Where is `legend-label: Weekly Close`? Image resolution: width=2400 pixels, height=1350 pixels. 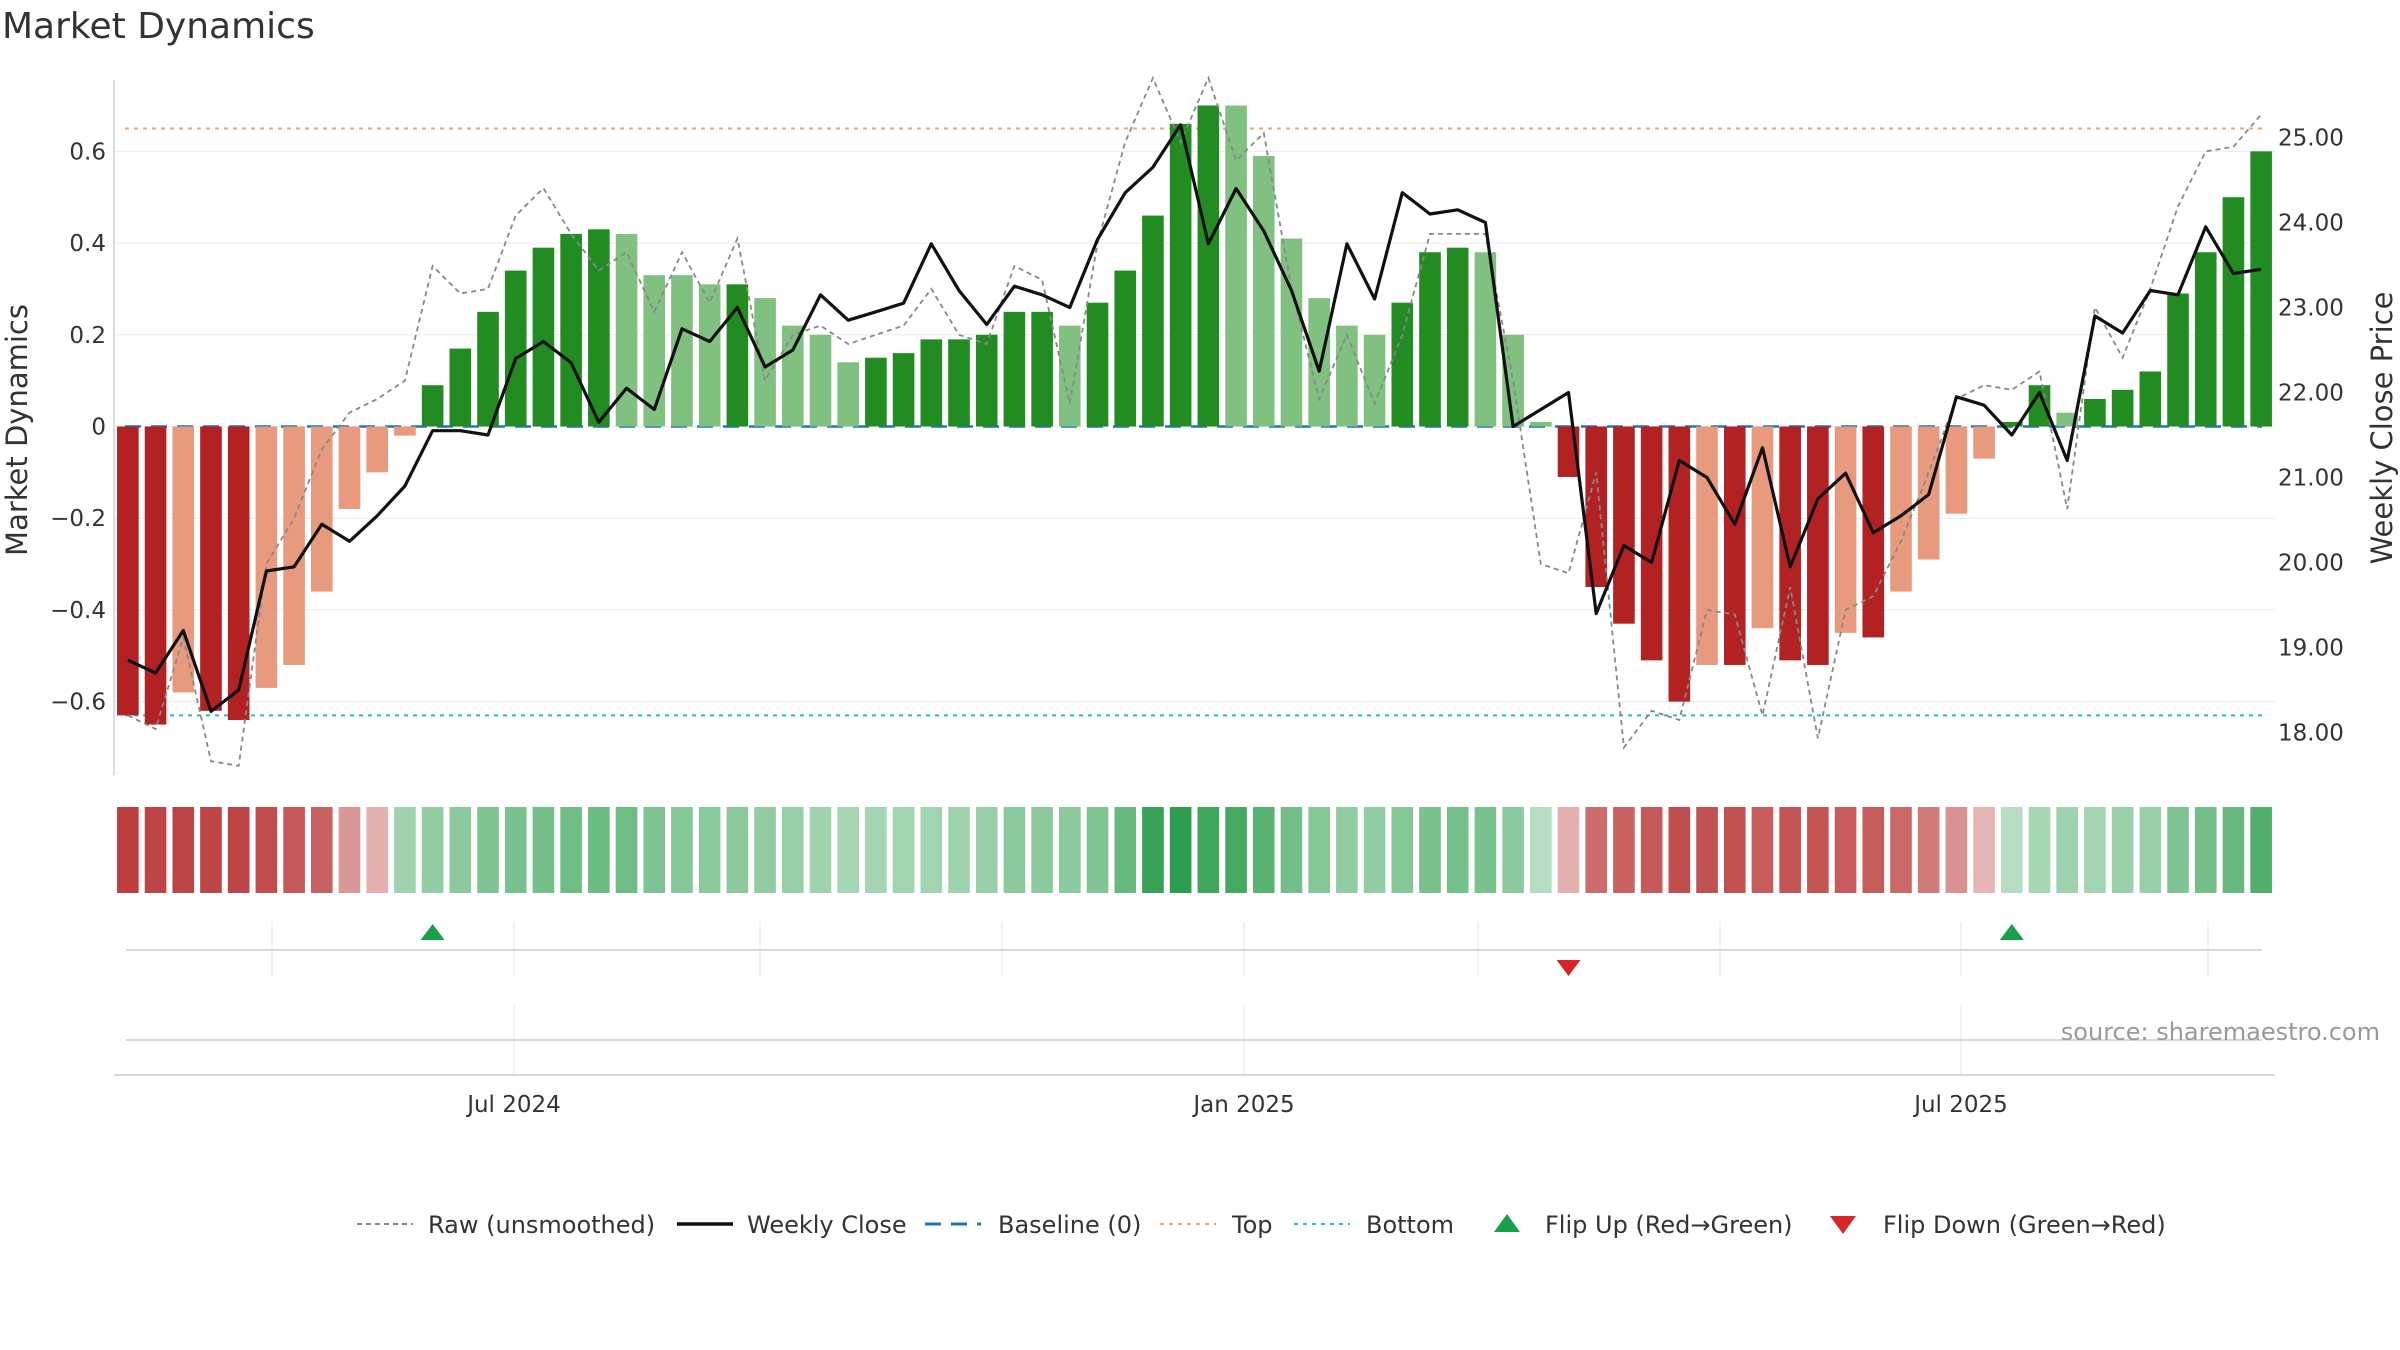
legend-label: Weekly Close is located at coordinates (827, 1225).